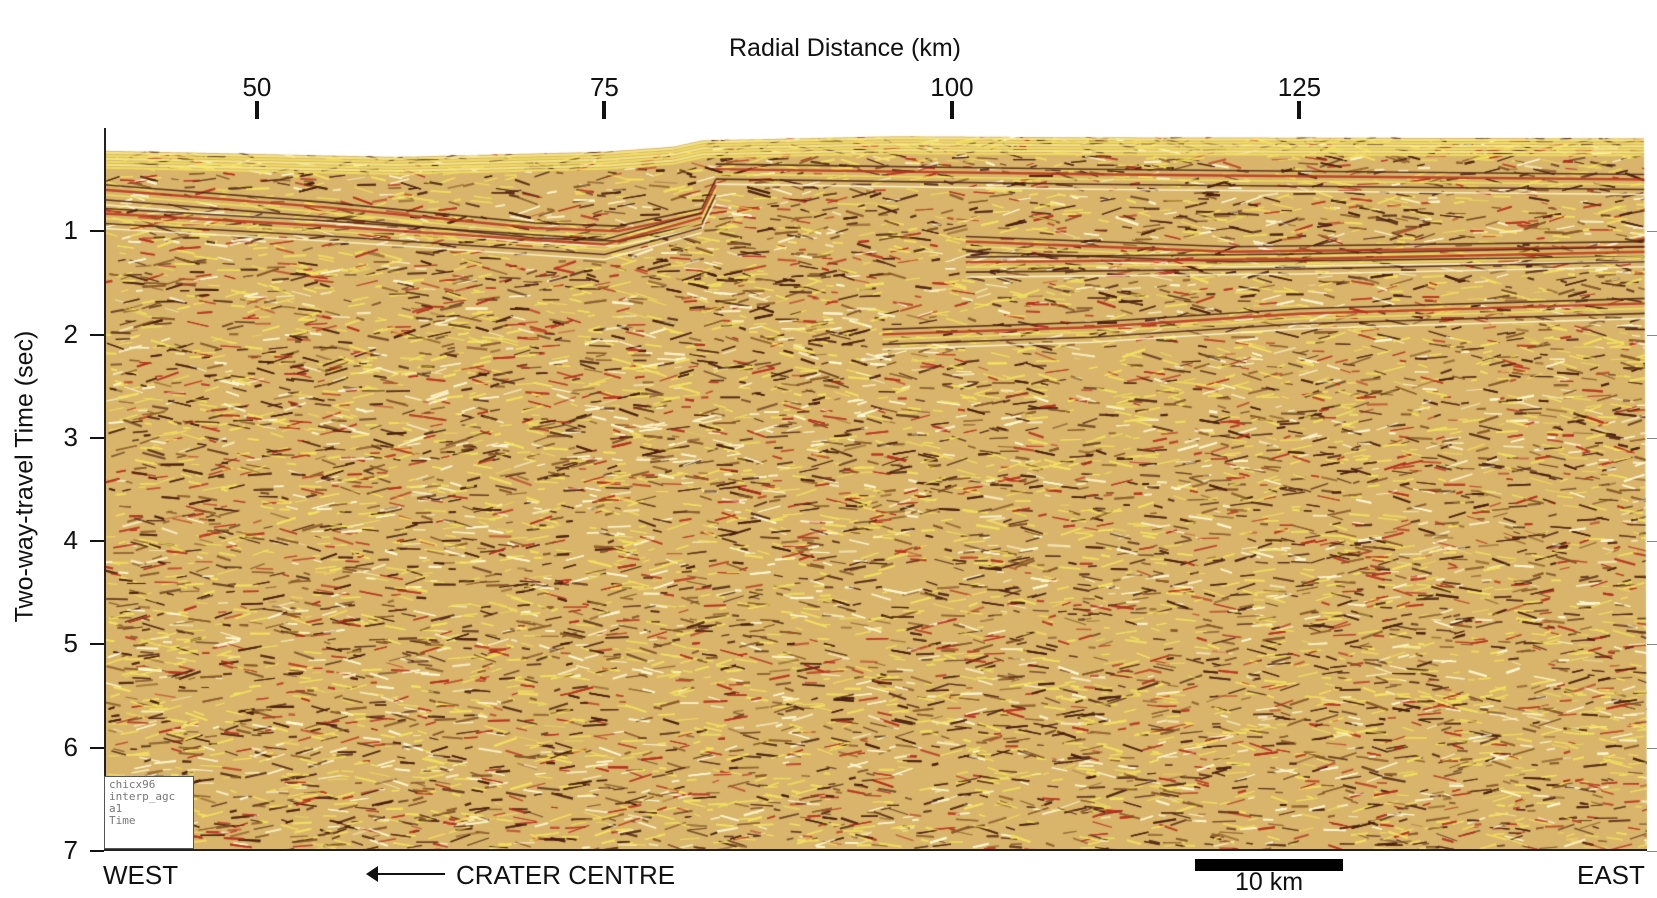 This screenshot has height=898, width=1657. Describe the element at coordinates (875, 850) in the screenshot. I see `plot-frame-bottom` at that location.